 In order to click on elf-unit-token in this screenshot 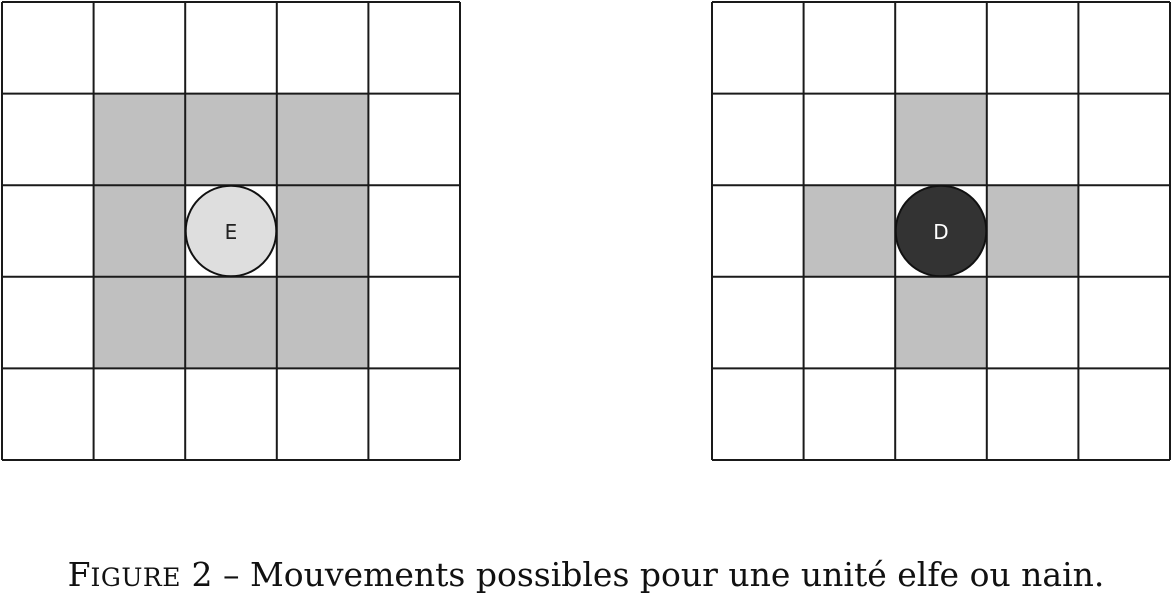, I will do `click(231, 231)`.